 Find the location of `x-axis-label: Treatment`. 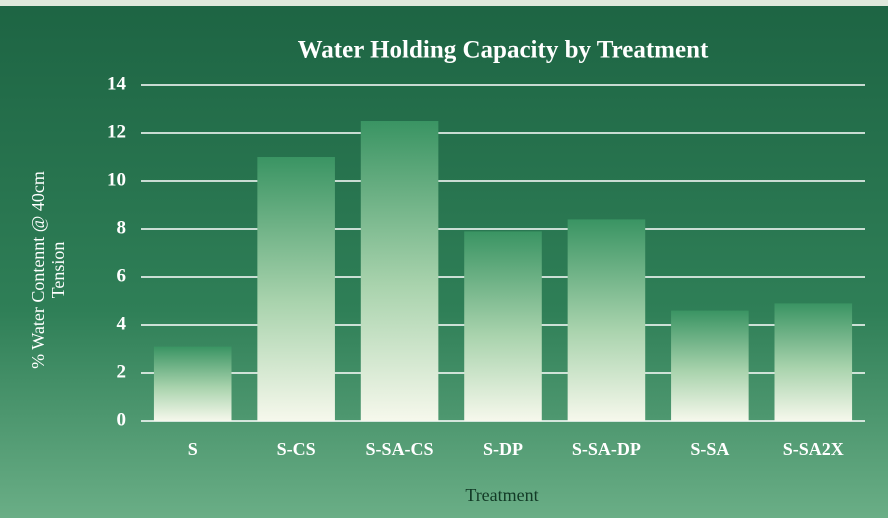

x-axis-label: Treatment is located at coordinates (501, 495).